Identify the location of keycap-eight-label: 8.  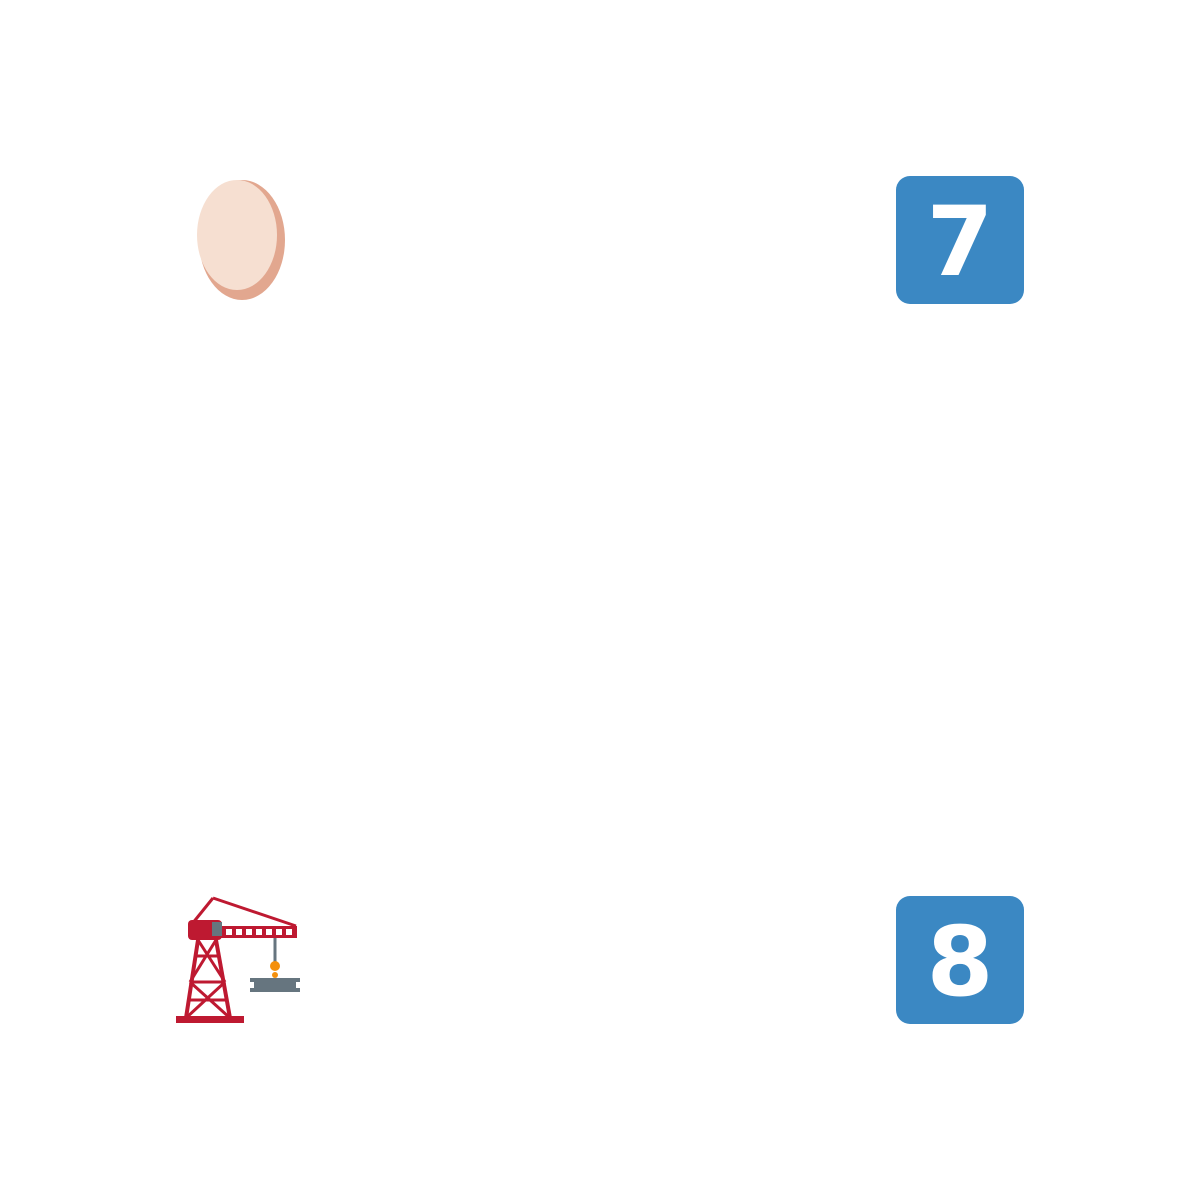
(960, 962).